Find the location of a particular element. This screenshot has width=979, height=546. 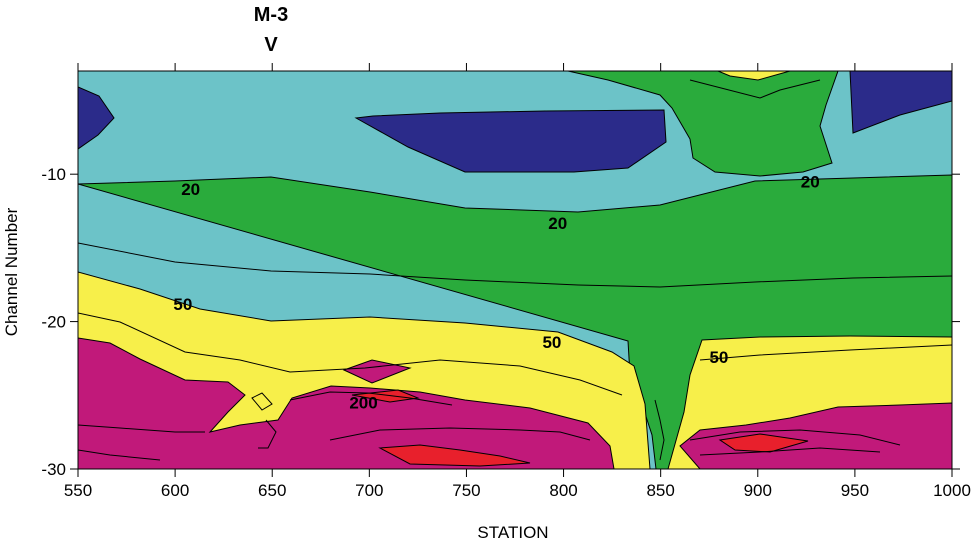

chart-title: M-3 is located at coordinates (271, 15).